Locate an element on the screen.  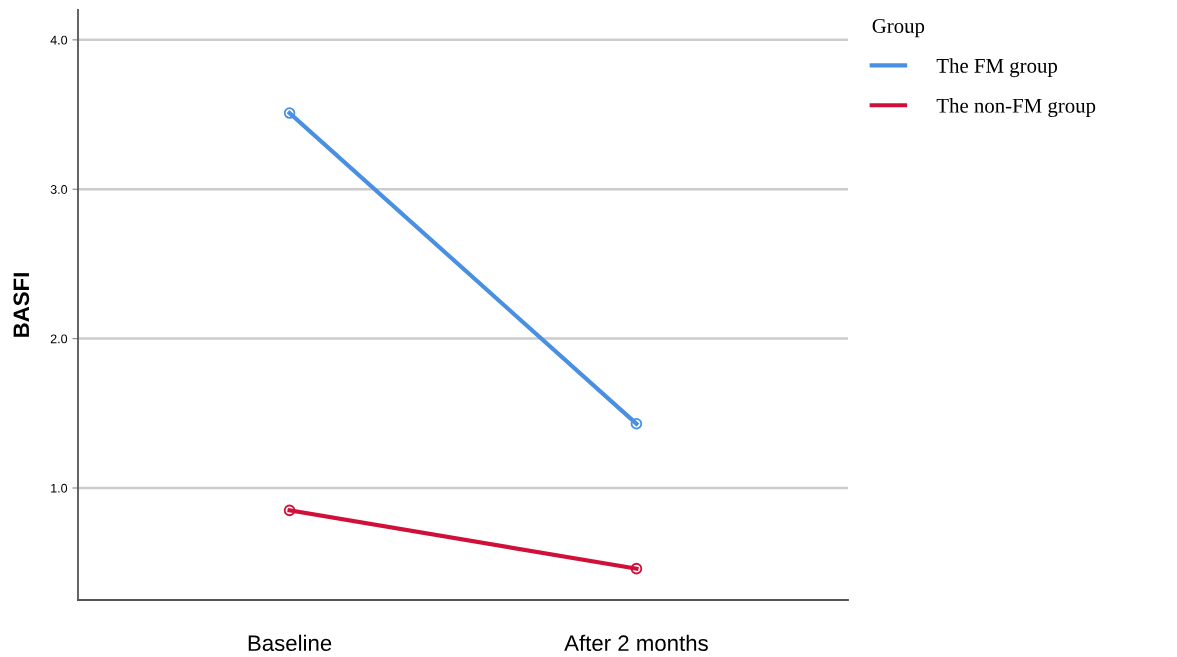
y-tick-label: 3.0 is located at coordinates (59, 189).